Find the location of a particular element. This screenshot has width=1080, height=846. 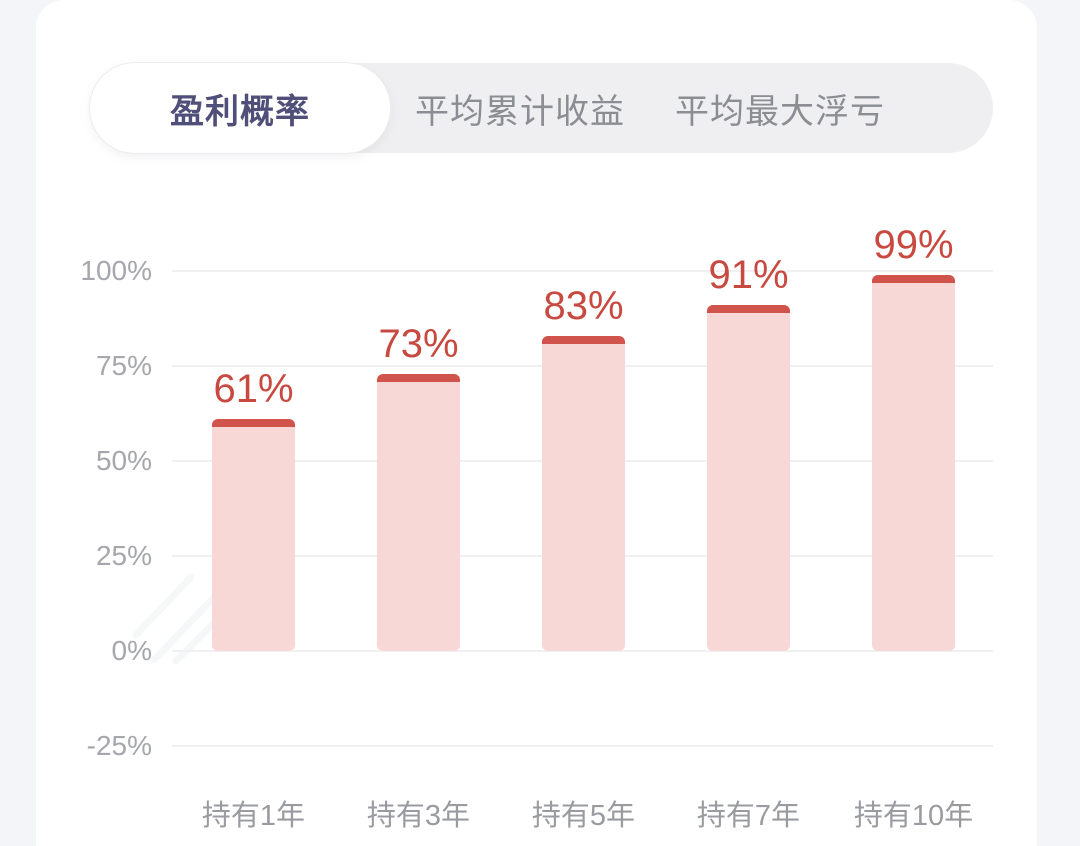

x-axis-category-label: 持有1年 is located at coordinates (253, 816).